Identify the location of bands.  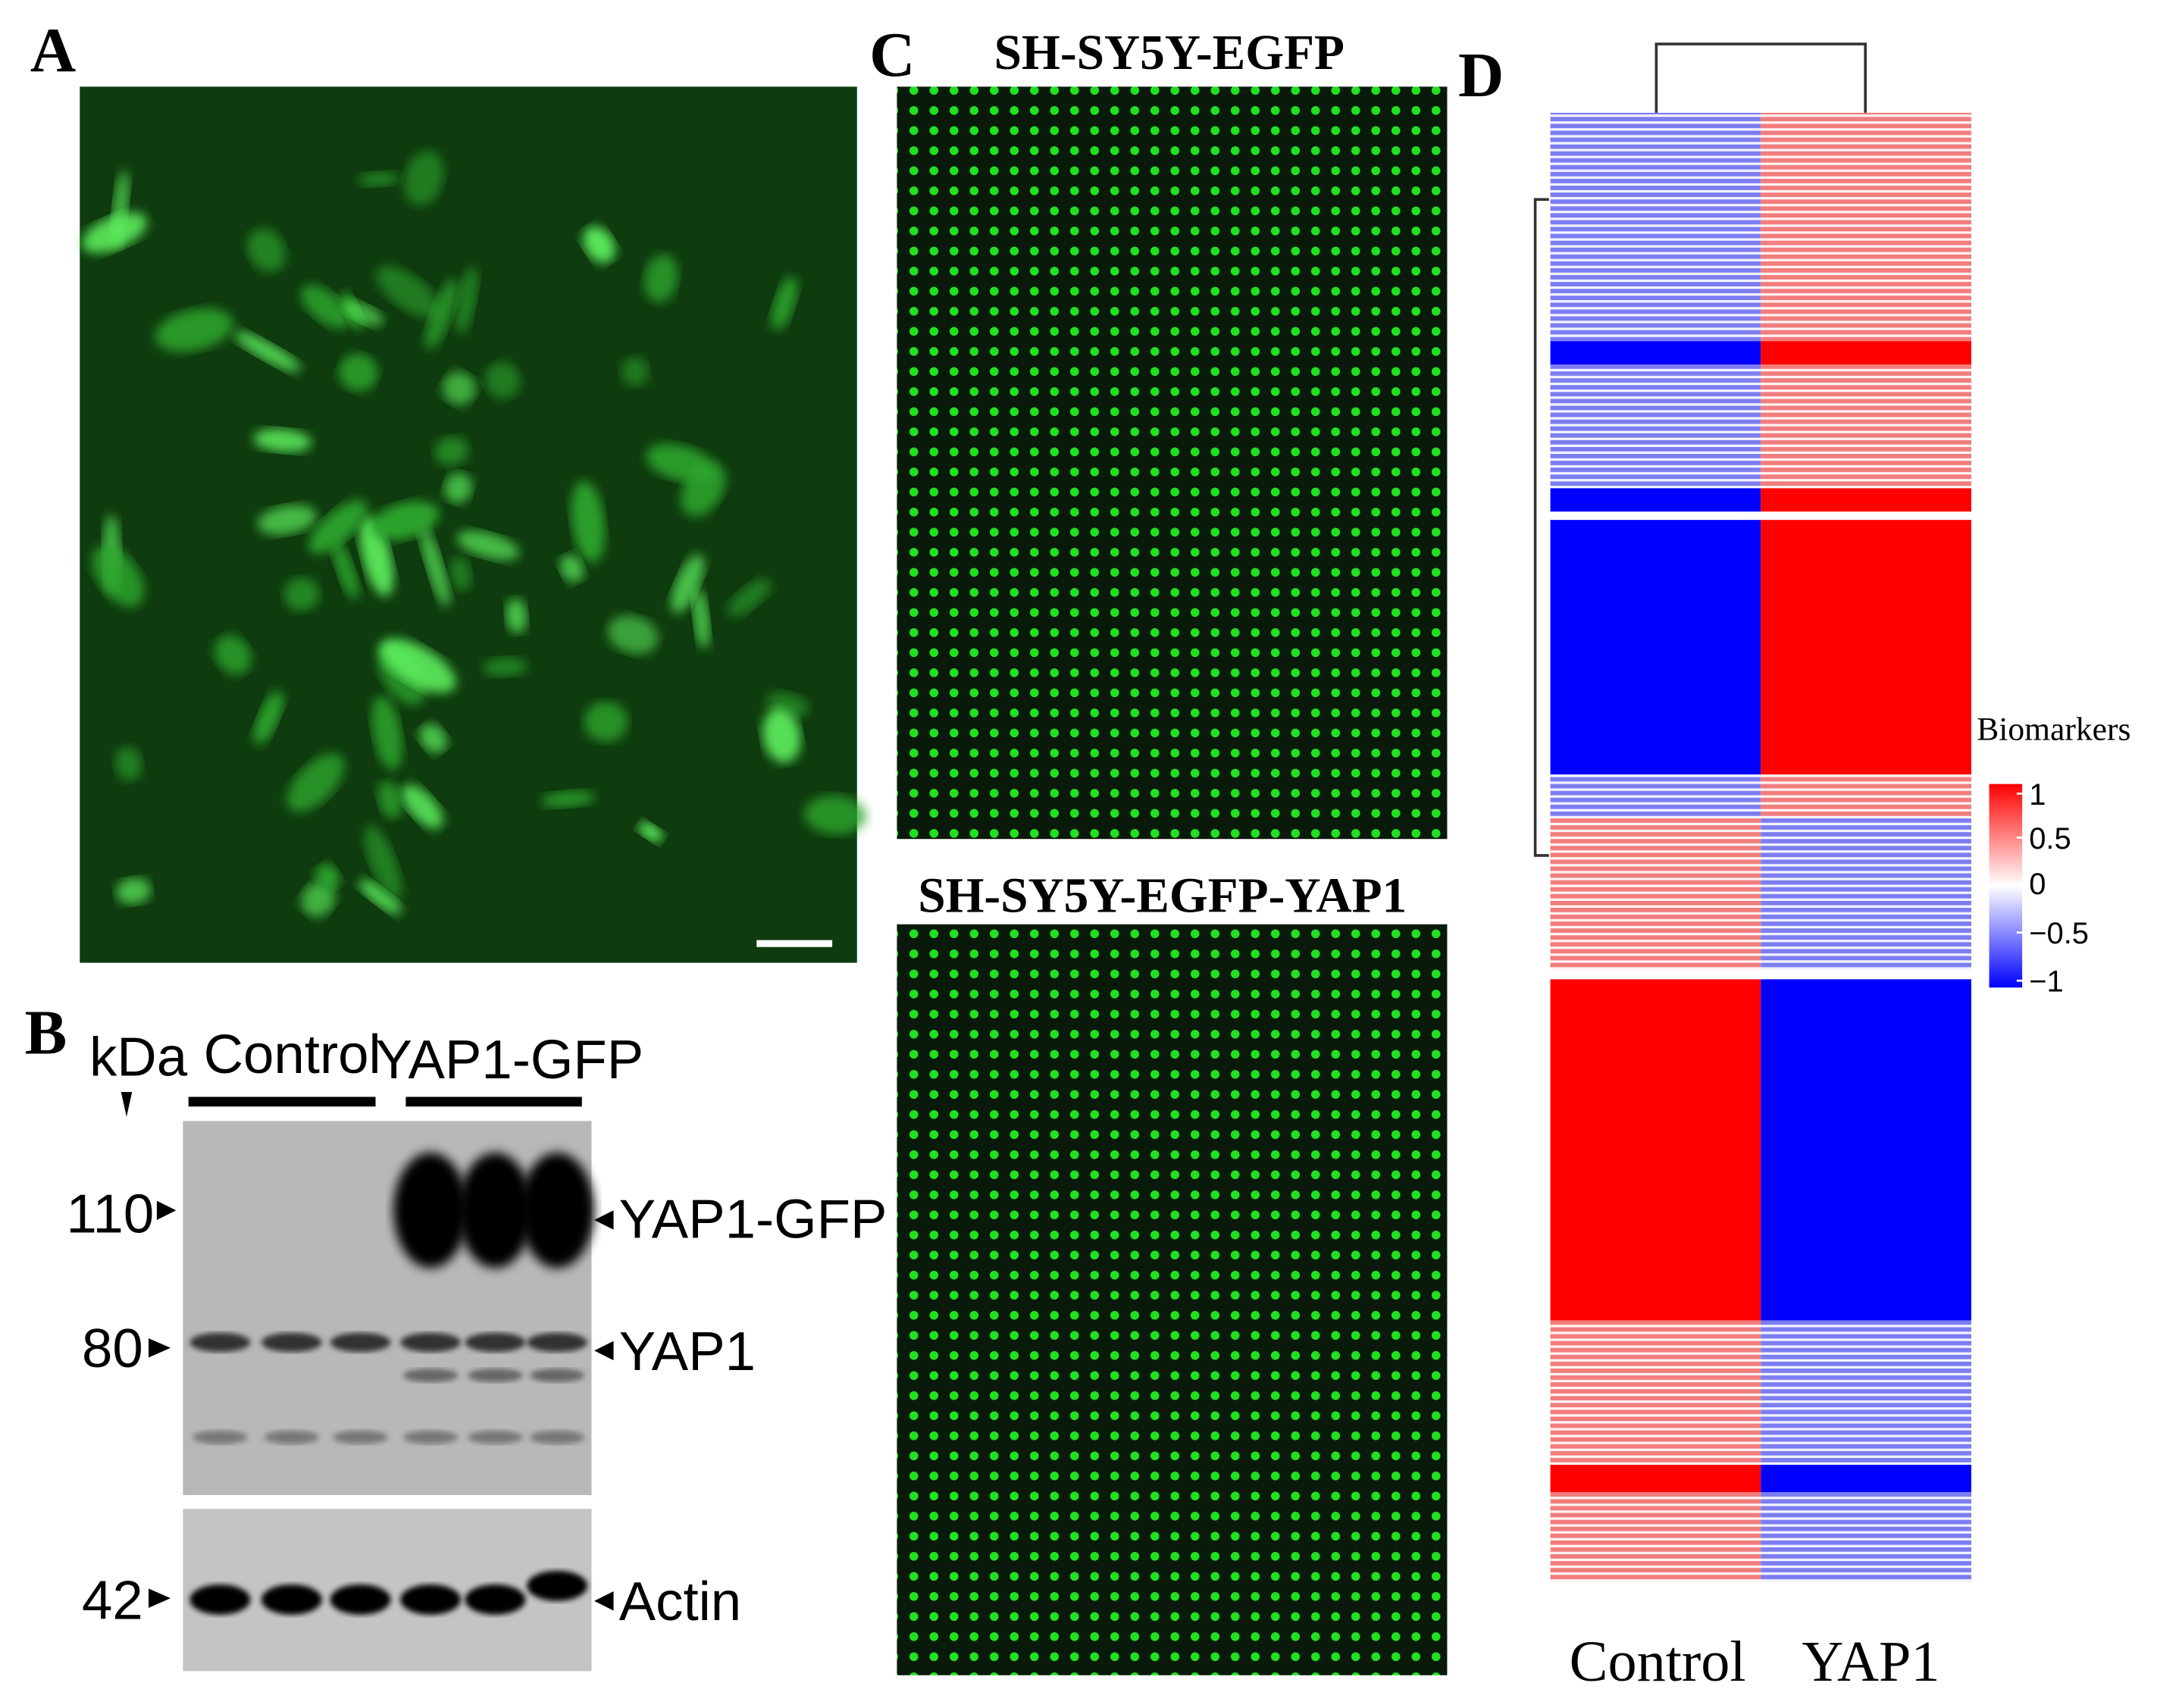
(392, 1384).